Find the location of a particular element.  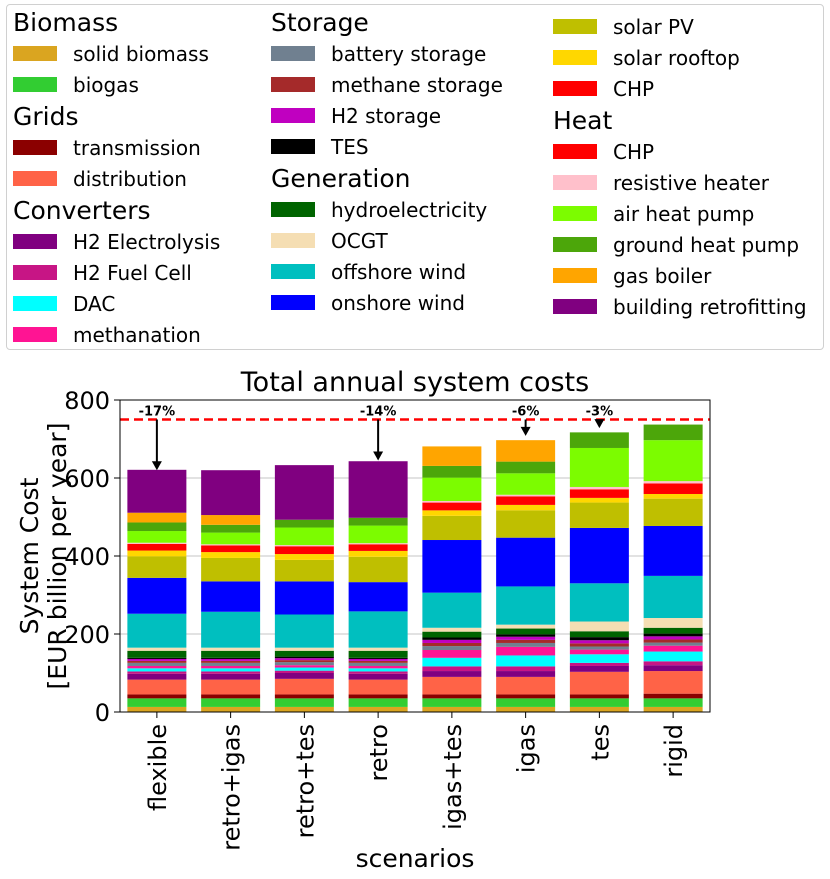

legend-group-header: Converters is located at coordinates (82, 210).